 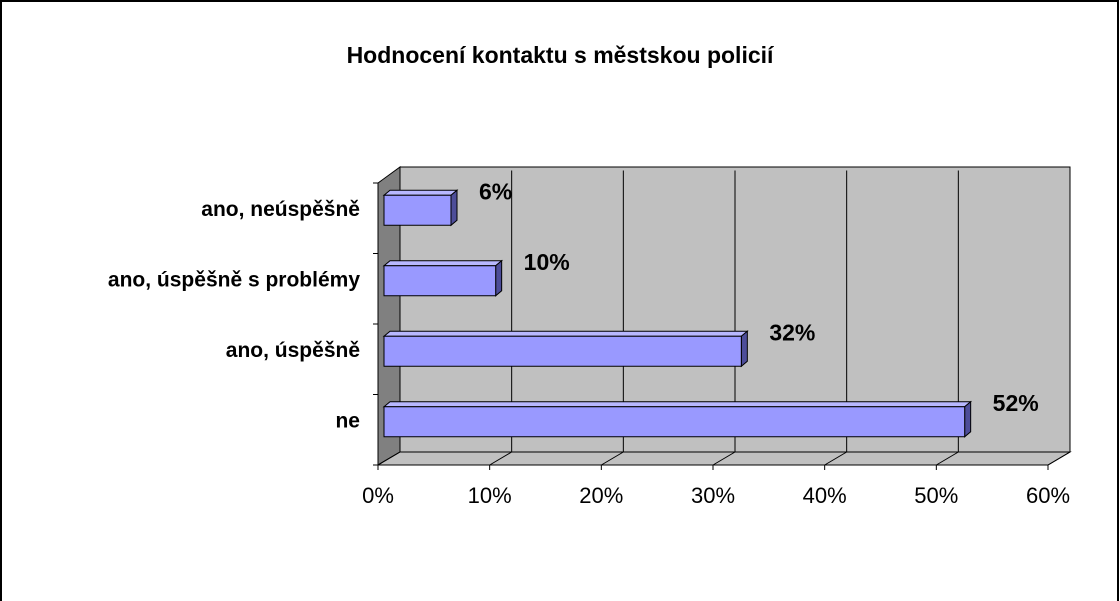 What do you see at coordinates (713, 495) in the screenshot?
I see `x-tick-label: 30%` at bounding box center [713, 495].